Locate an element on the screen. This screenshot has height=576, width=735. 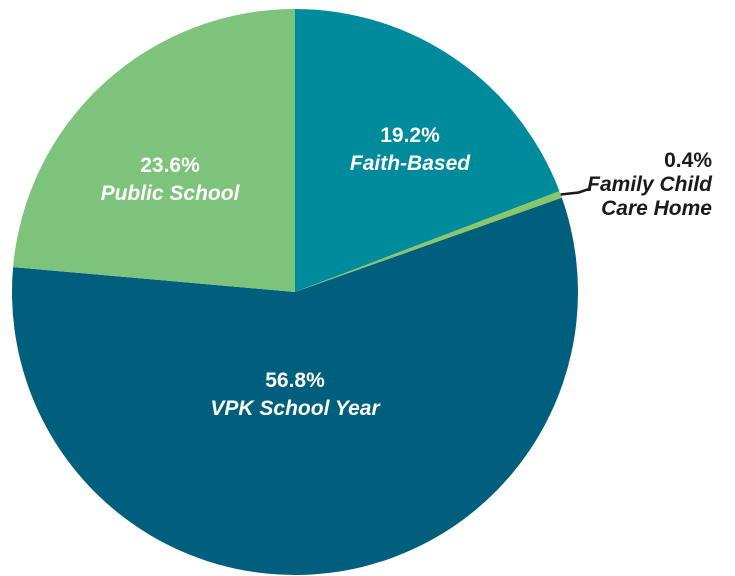
value-label: 23.6% is located at coordinates (170, 165).